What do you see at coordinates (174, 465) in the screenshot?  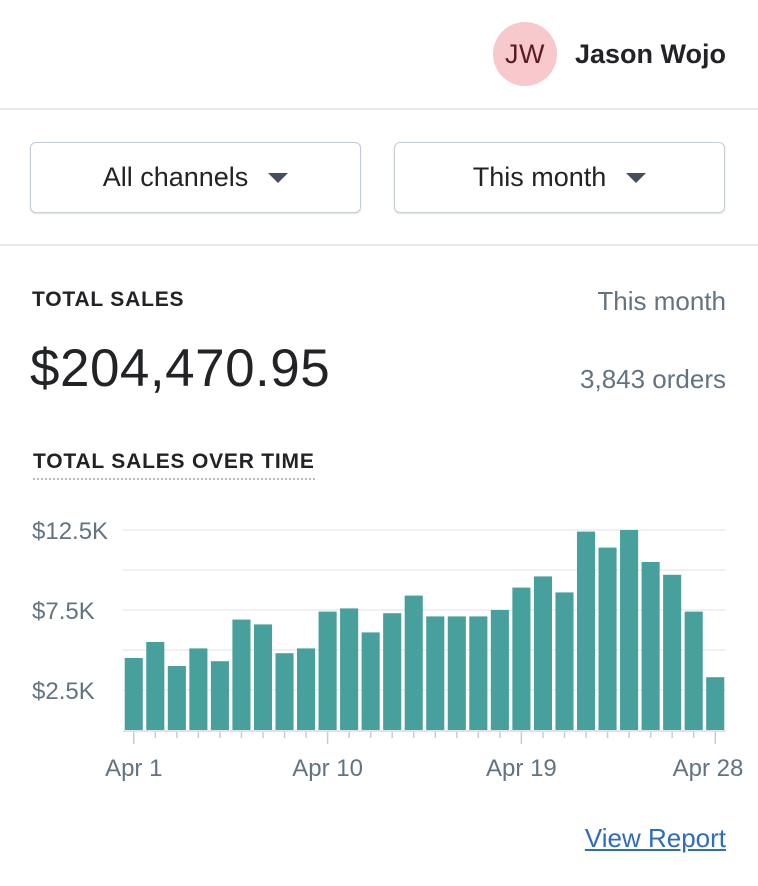 I see `chart-title: TOTAL SALES OVER TIME` at bounding box center [174, 465].